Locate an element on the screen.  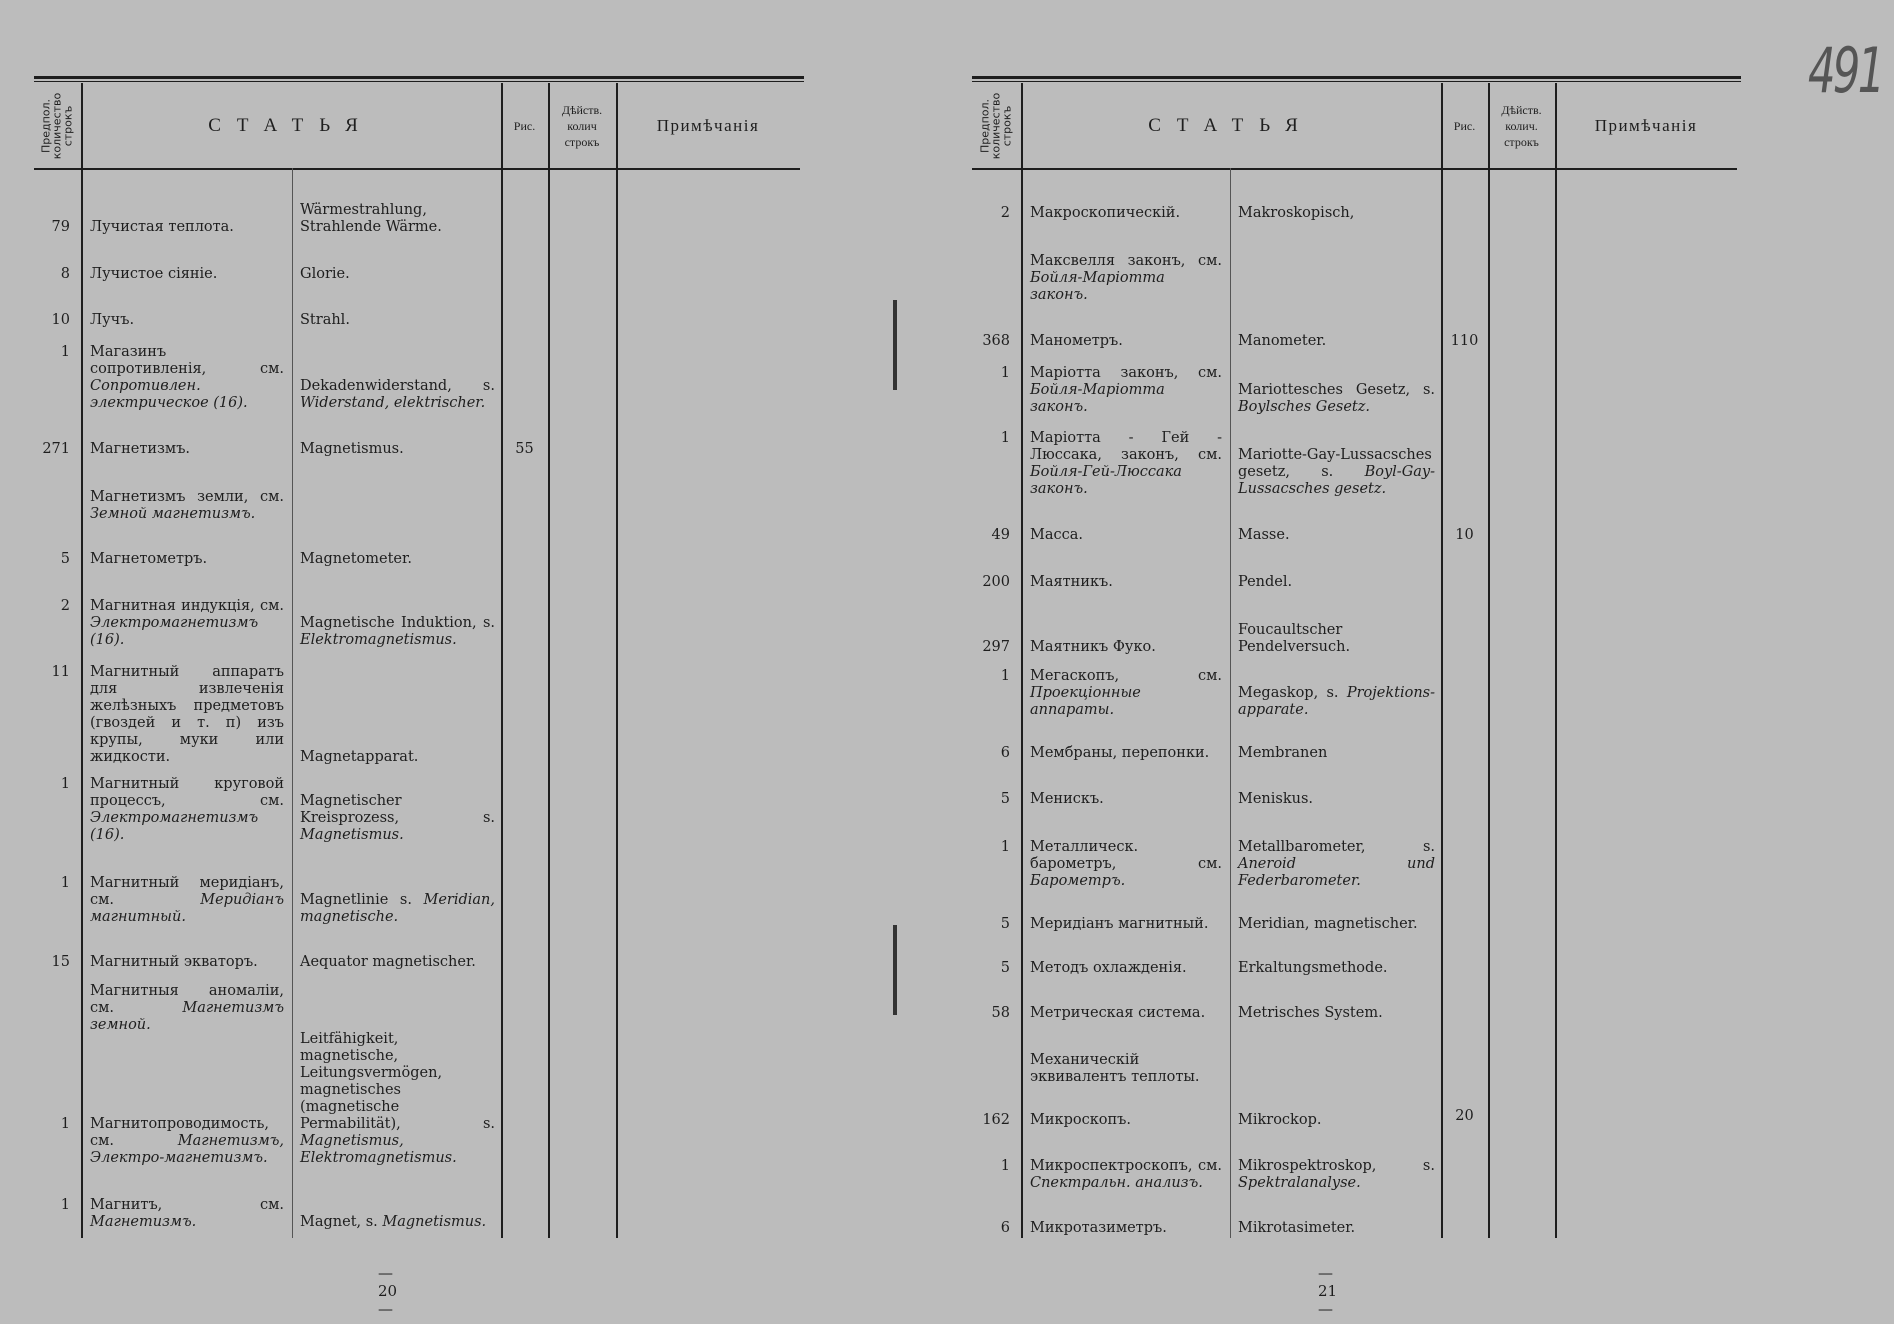
article-german-reference: Meridian, magnetische. is located at coordinates (398, 908).